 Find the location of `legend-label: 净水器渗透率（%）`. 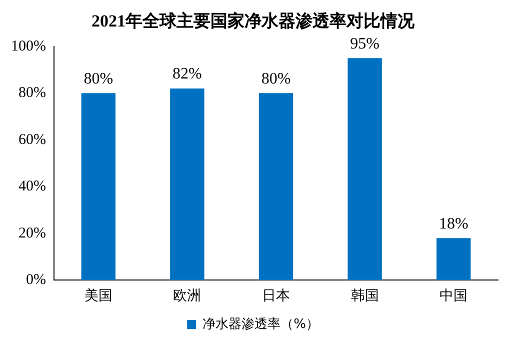

legend-label: 净水器渗透率（%） is located at coordinates (260, 324).